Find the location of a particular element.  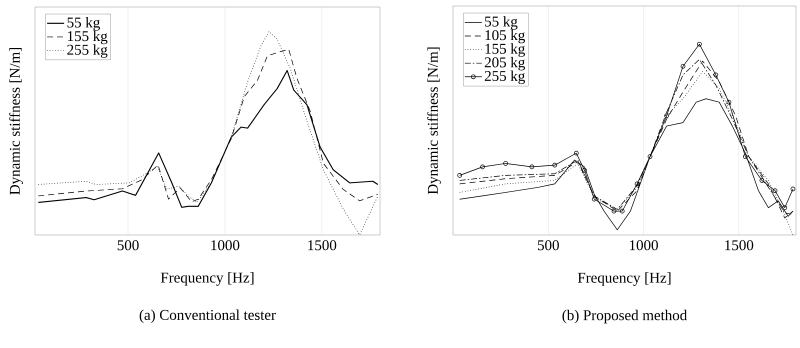

text: (a) Conventional tester is located at coordinates (208, 316).